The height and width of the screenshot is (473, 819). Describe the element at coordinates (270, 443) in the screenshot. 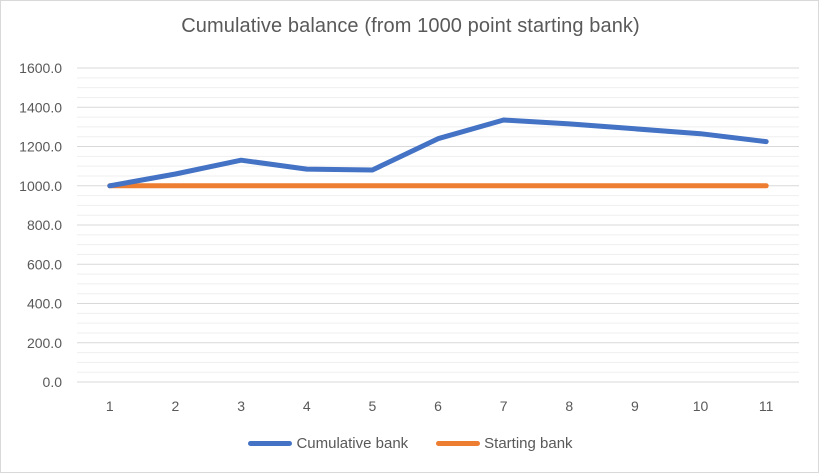

I see `legend-swatch-cumulative-bank` at that location.